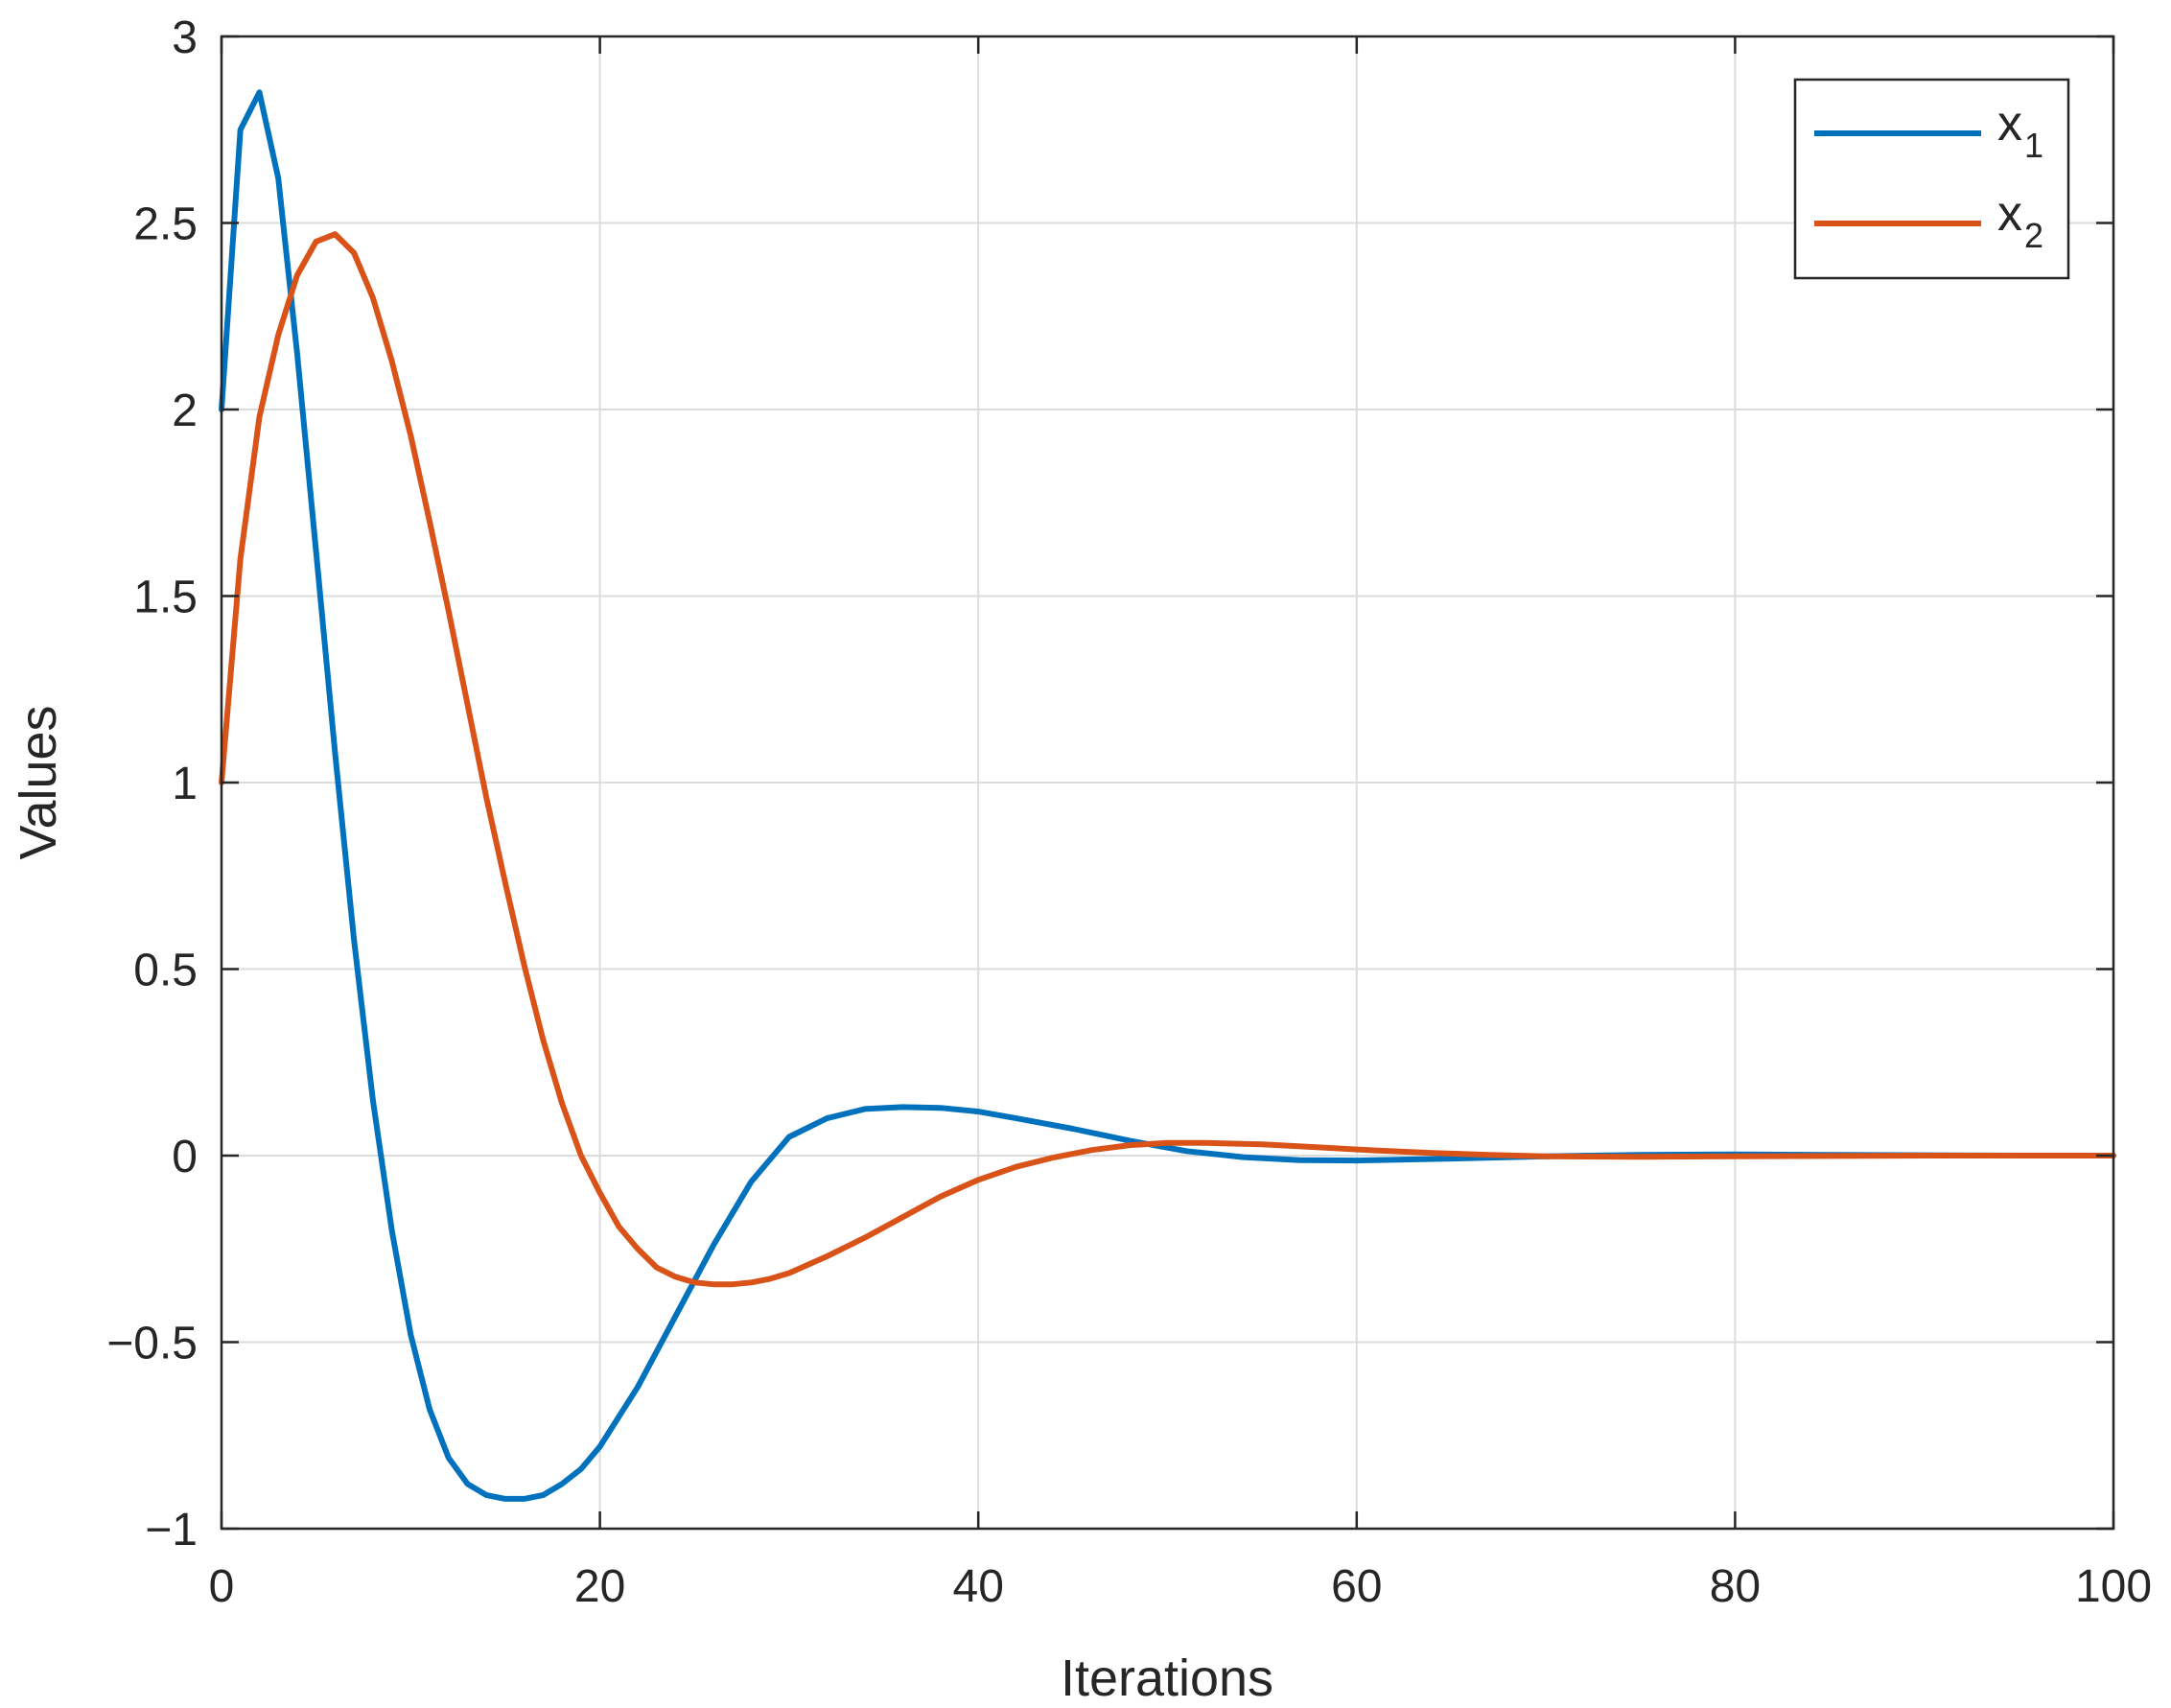 This screenshot has height=1708, width=2171. I want to click on legend-label-x1: x1, so click(2020, 131).